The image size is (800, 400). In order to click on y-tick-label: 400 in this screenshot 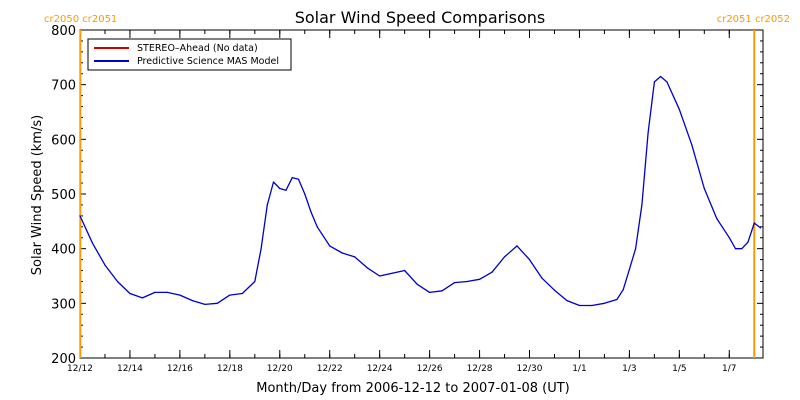, I will do `click(63, 250)`.